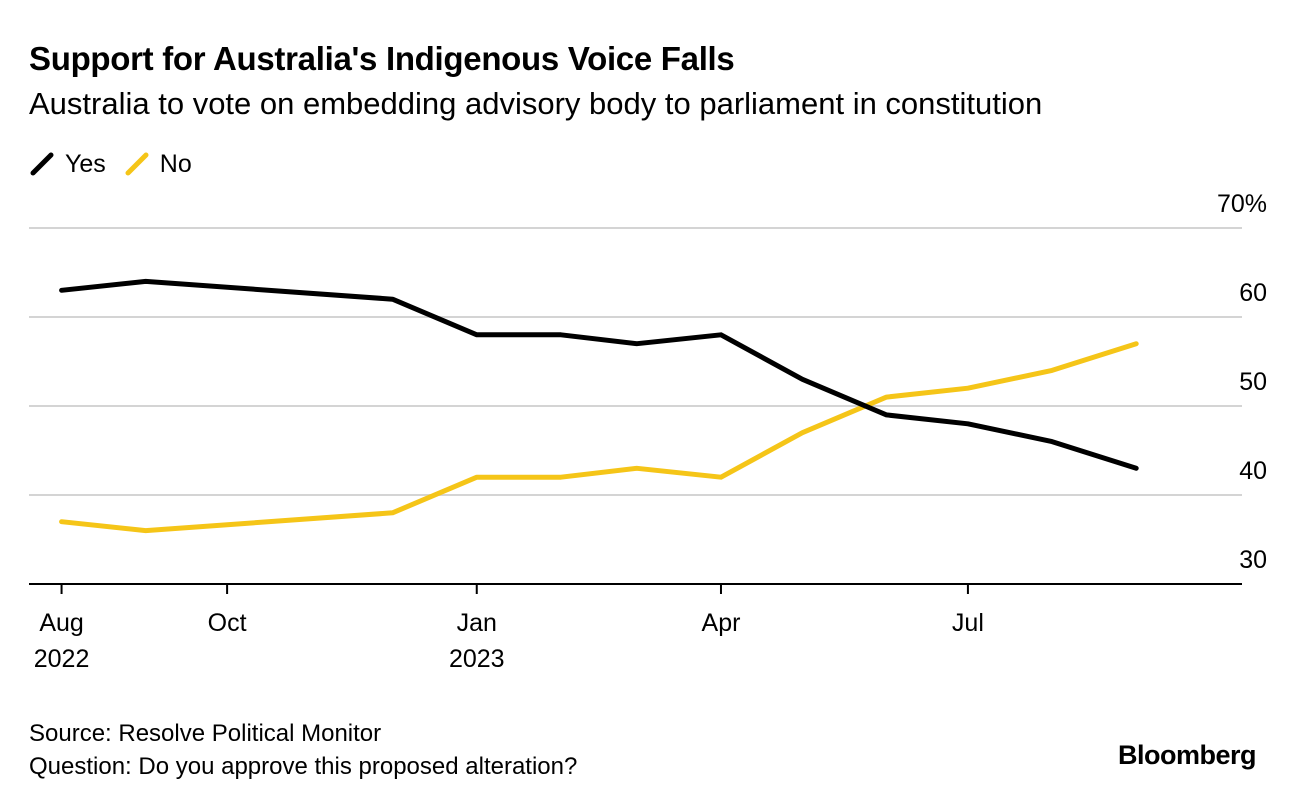  Describe the element at coordinates (85, 163) in the screenshot. I see `legend-label-yes: Yes` at that location.